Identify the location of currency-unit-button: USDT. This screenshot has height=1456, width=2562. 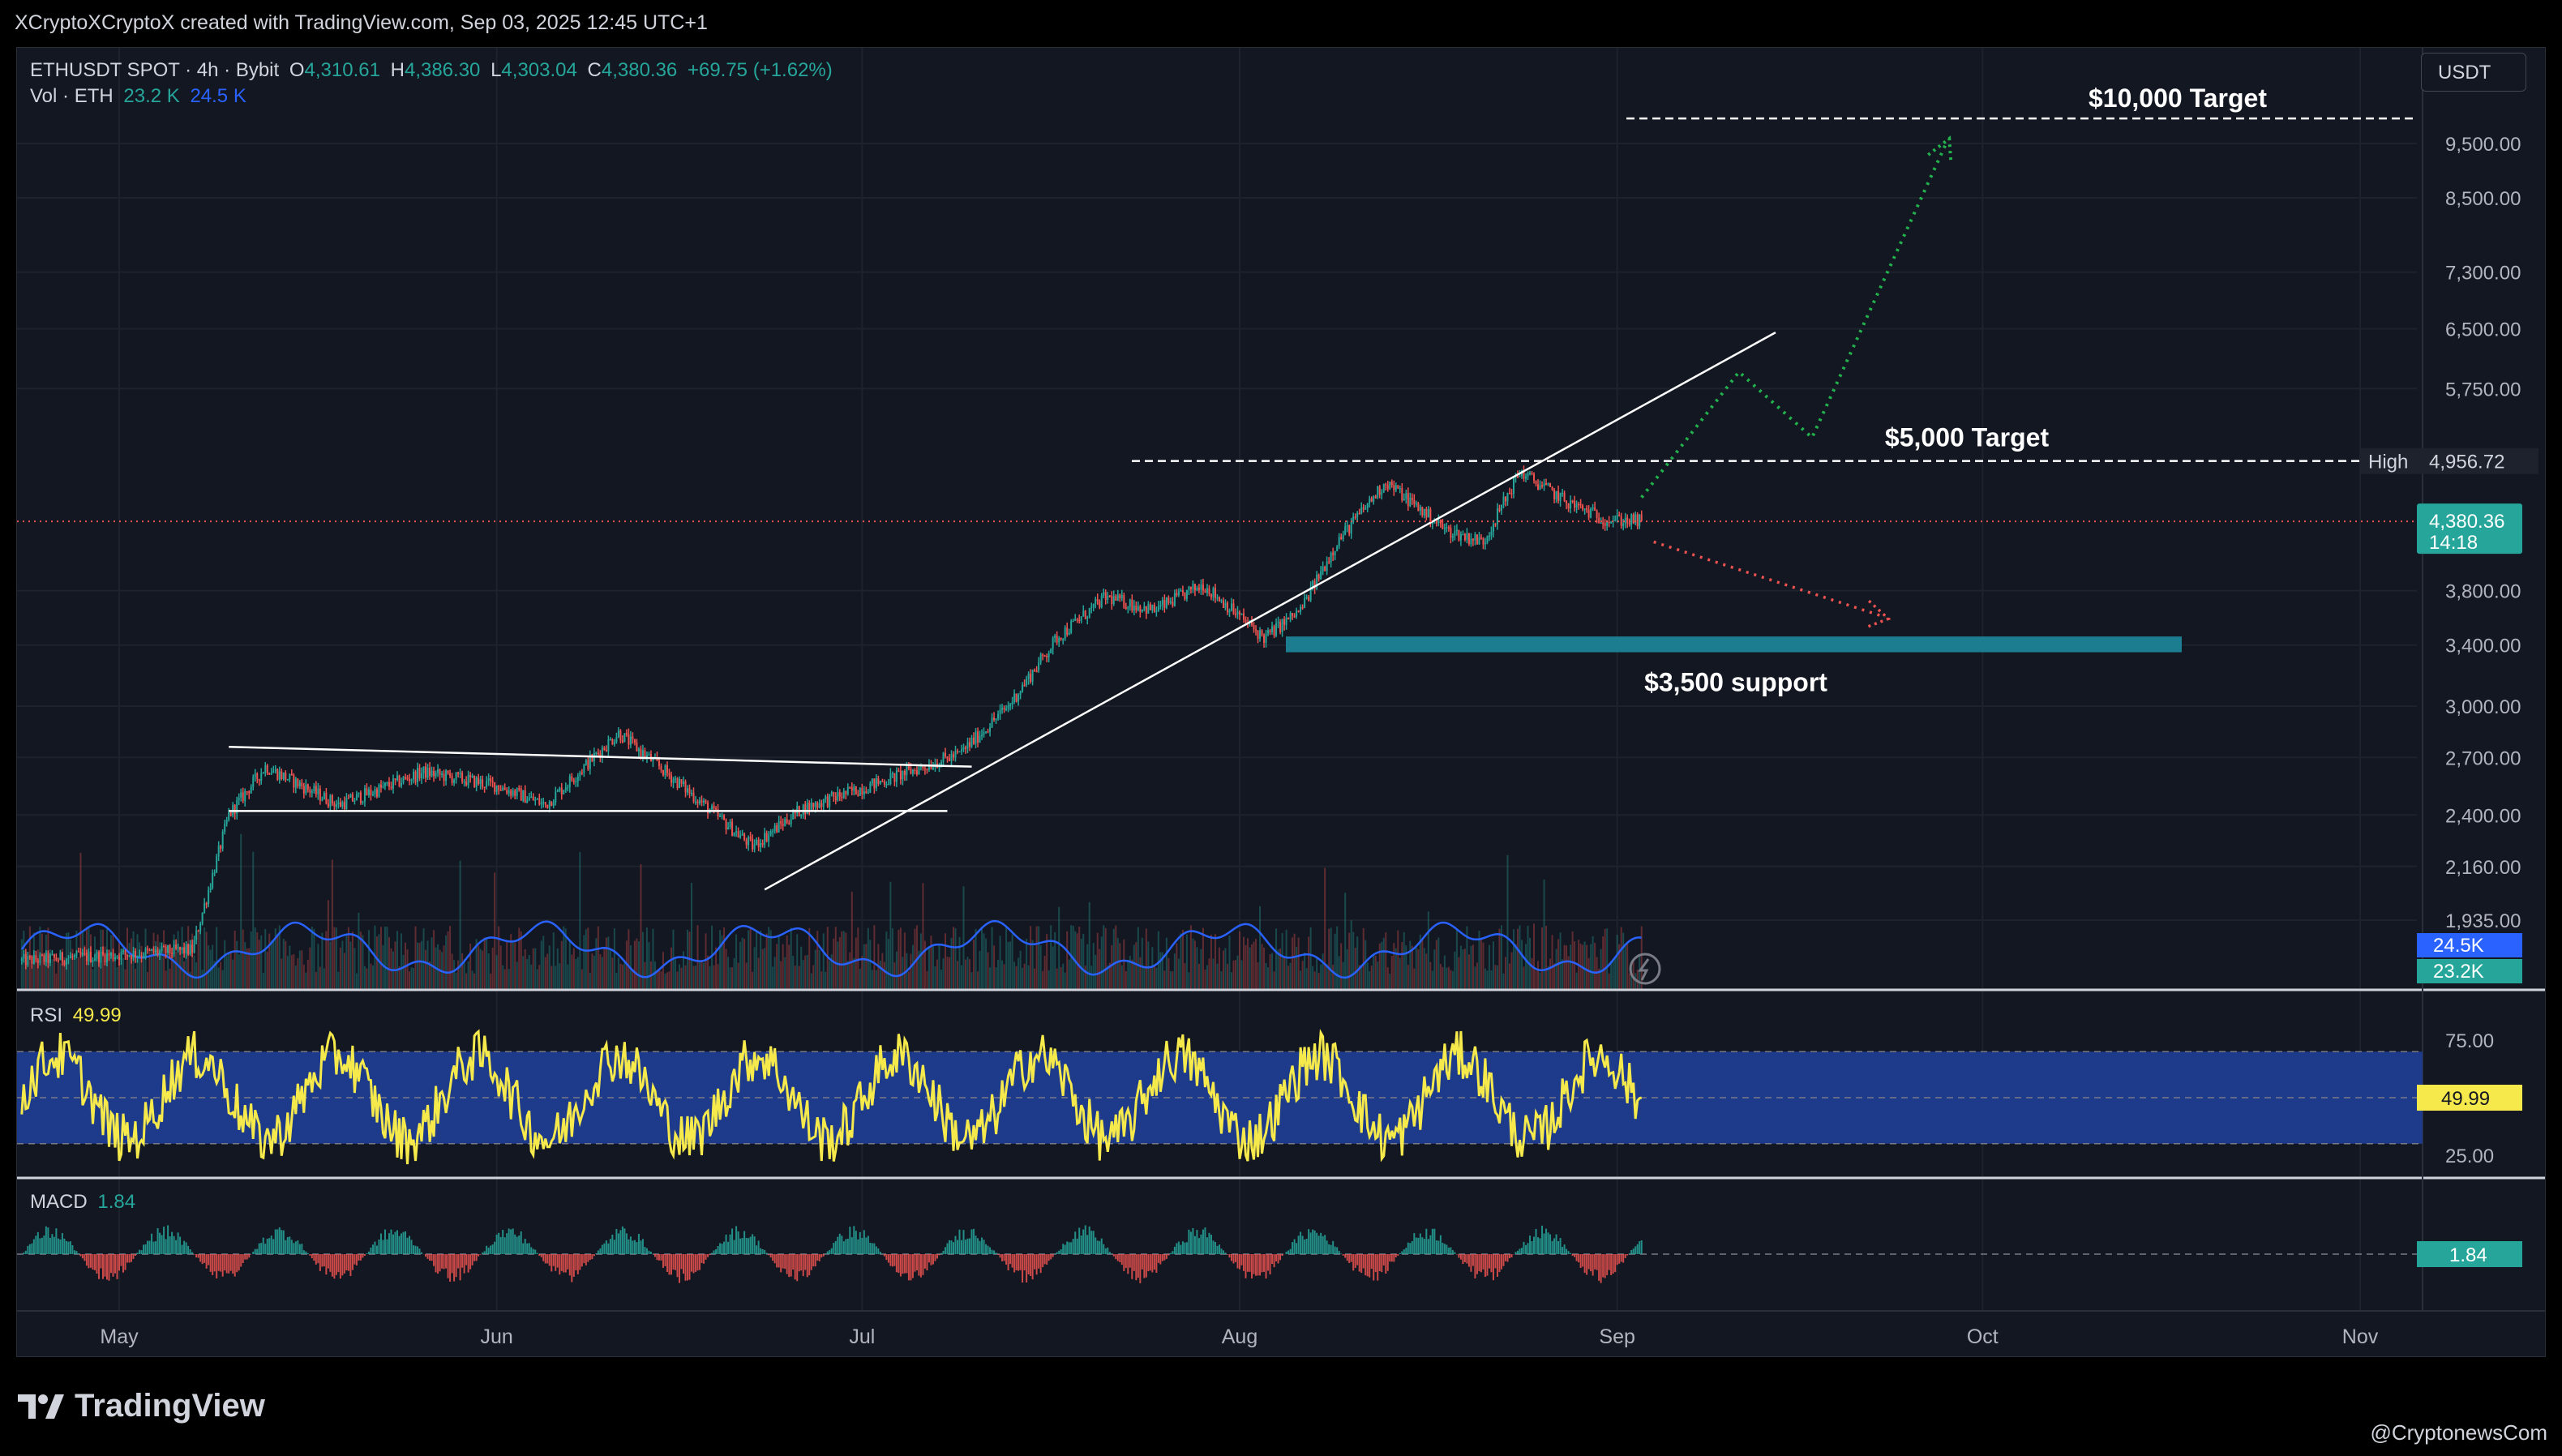
(2473, 73).